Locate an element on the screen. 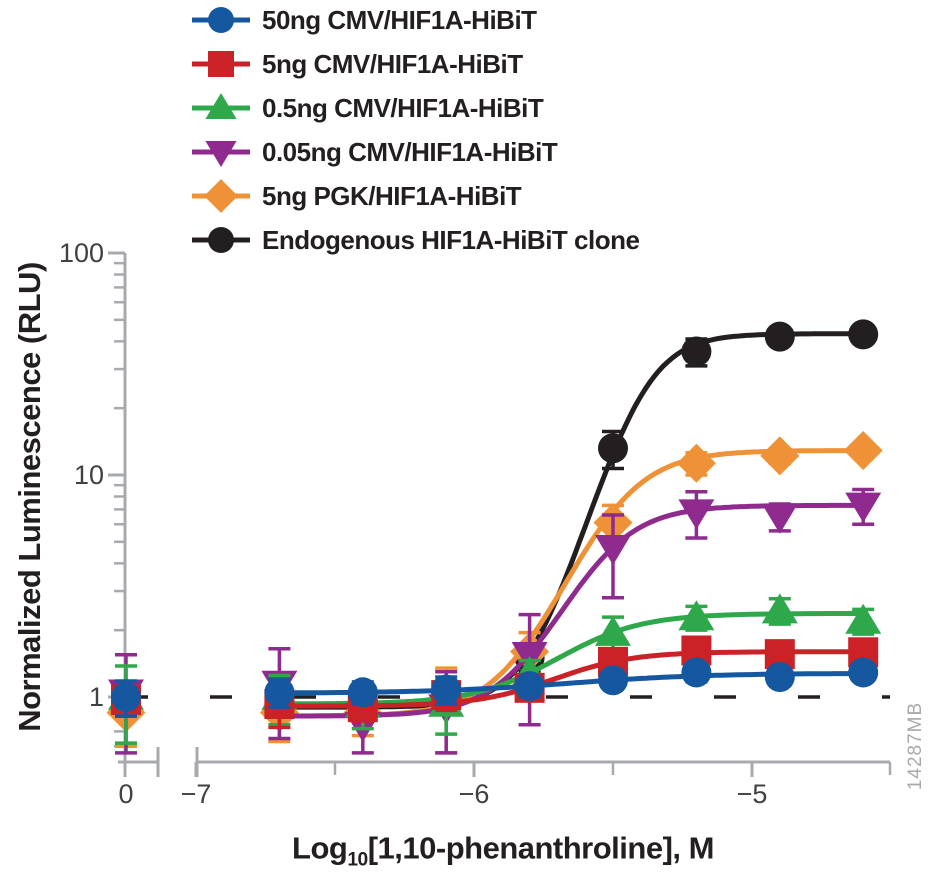  legend-label: Endogenous HIF1A-HiBiT clone is located at coordinates (451, 239).